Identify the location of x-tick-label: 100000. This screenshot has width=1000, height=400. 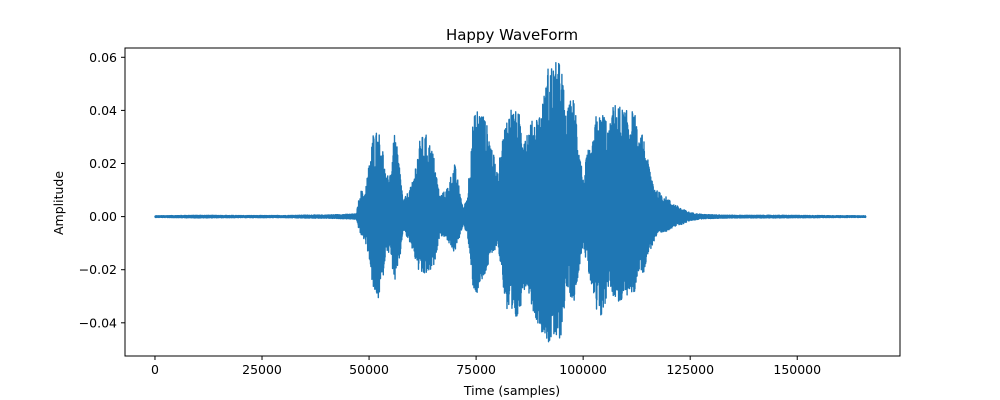
(583, 369).